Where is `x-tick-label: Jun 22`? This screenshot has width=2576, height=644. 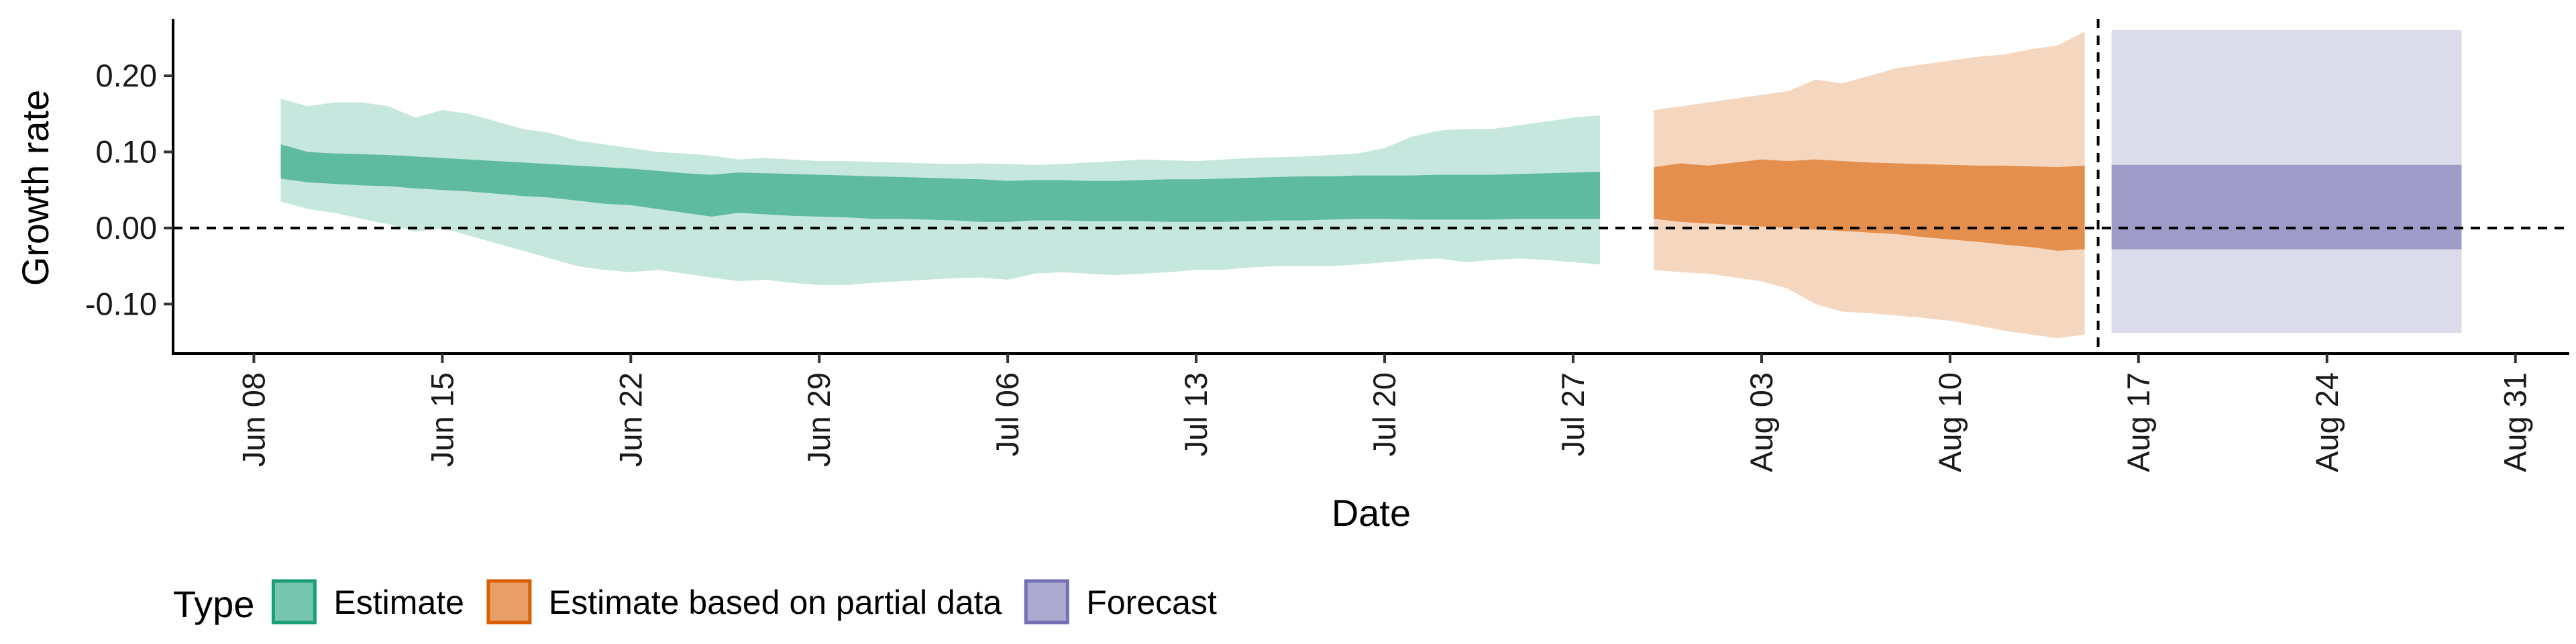
x-tick-label: Jun 22 is located at coordinates (630, 419).